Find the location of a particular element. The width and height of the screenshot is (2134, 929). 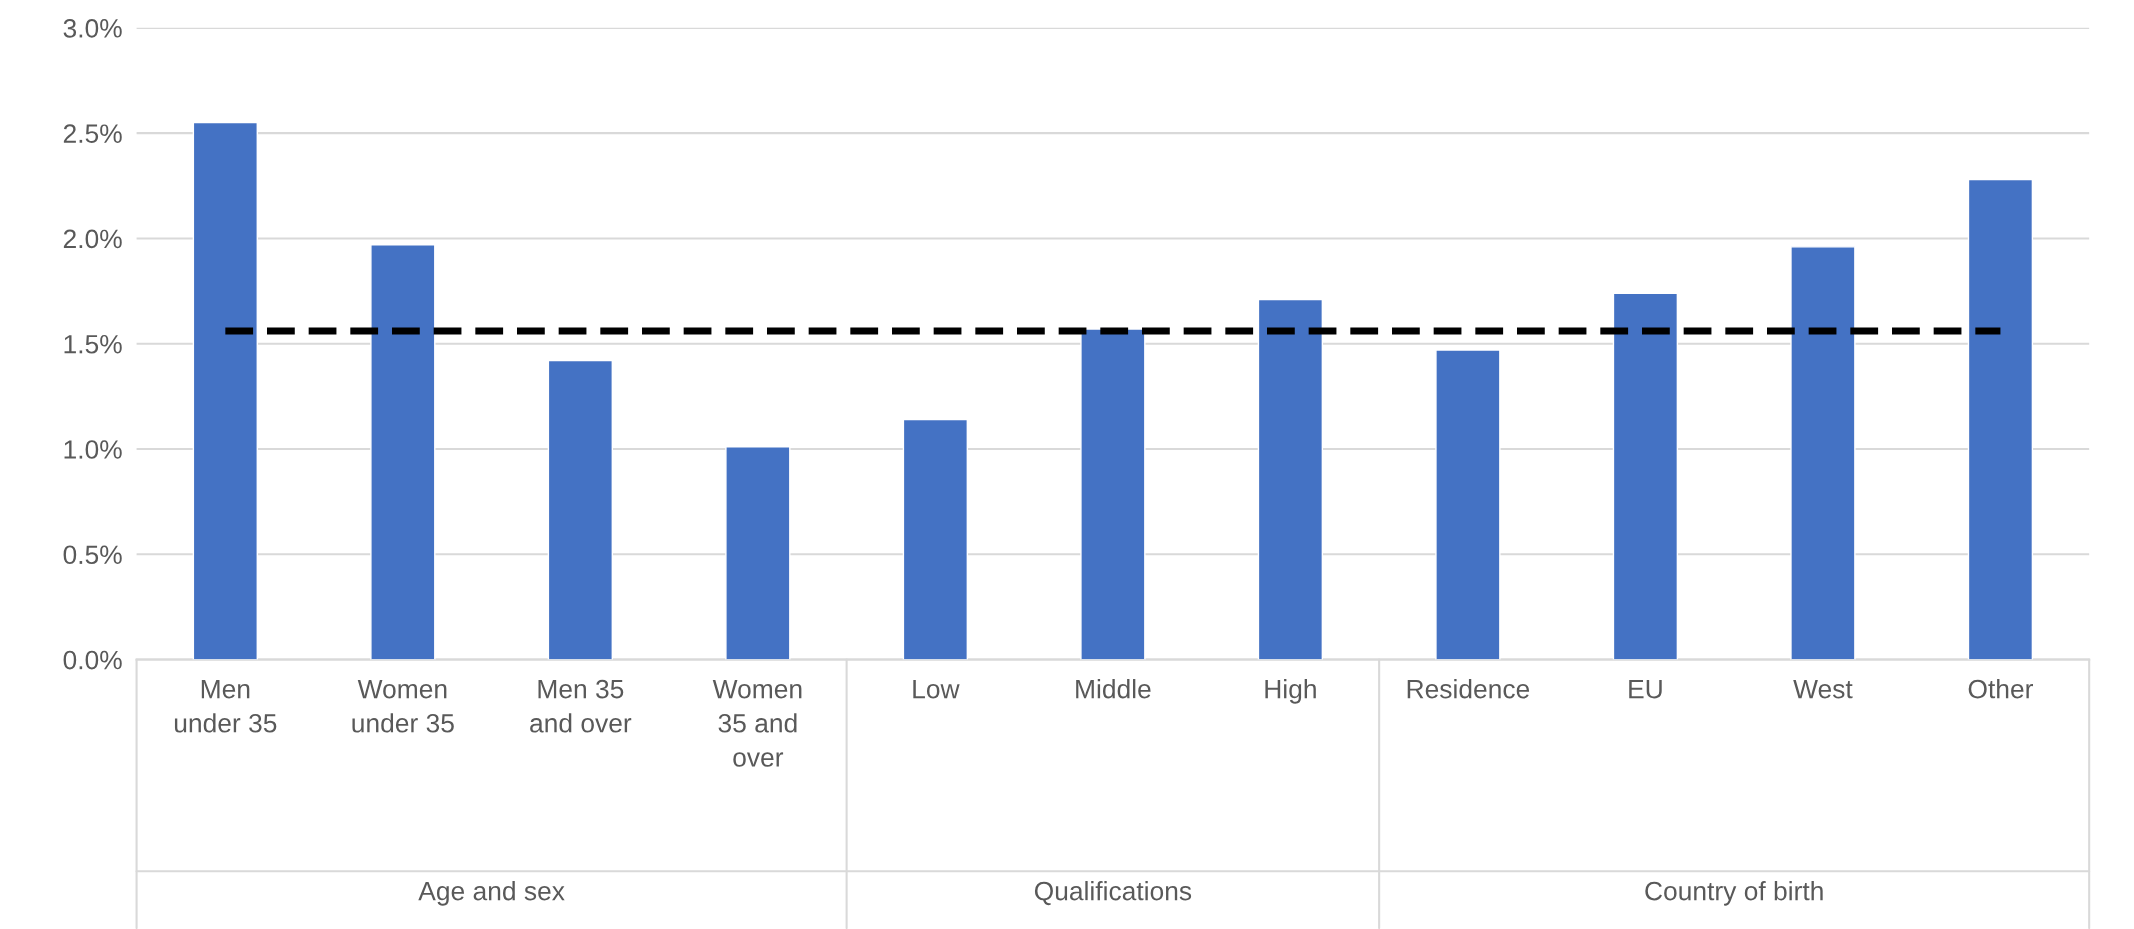

y-tick-label: 1.0% is located at coordinates (93, 449).